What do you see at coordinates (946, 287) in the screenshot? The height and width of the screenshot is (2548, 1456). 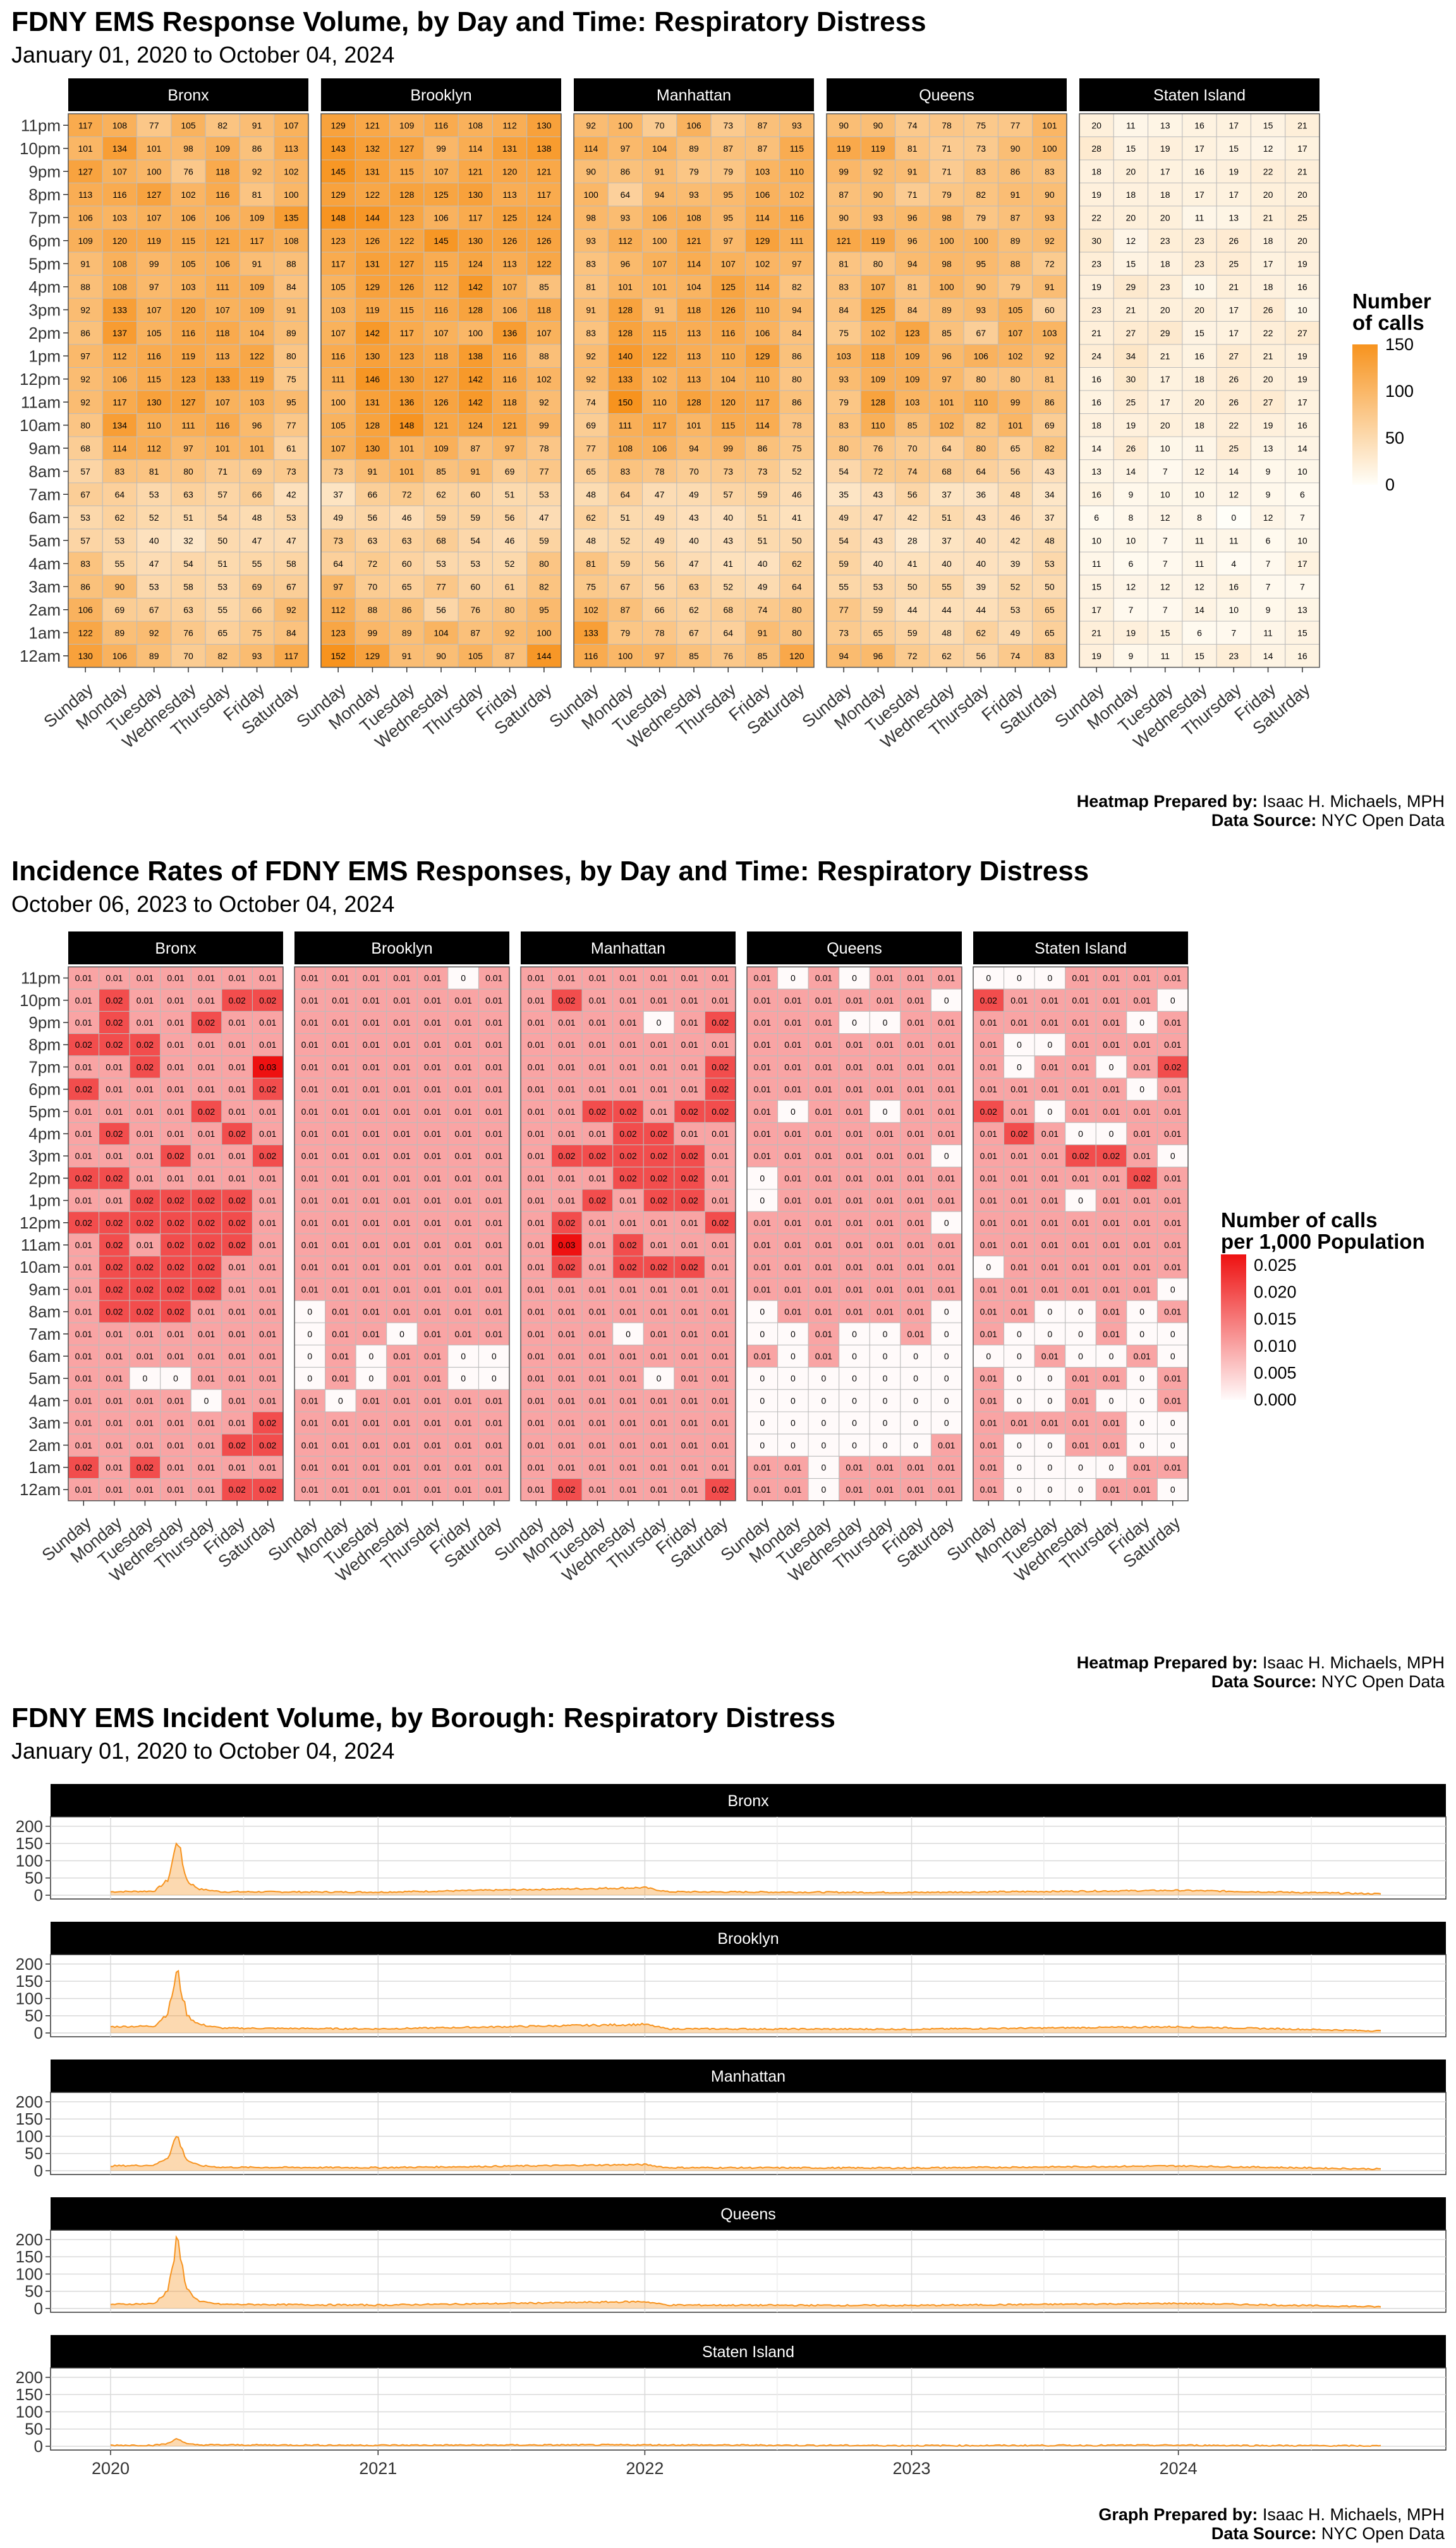 I see `cell-value-label: 100` at bounding box center [946, 287].